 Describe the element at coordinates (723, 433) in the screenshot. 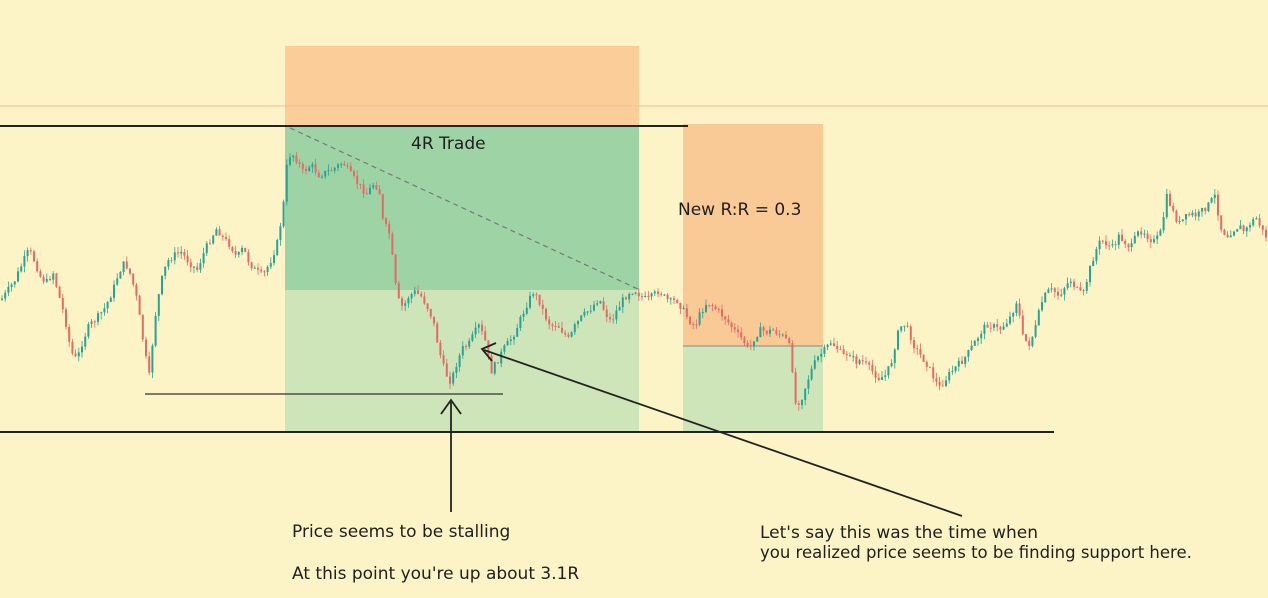

I see `support-arrow-shaft` at that location.